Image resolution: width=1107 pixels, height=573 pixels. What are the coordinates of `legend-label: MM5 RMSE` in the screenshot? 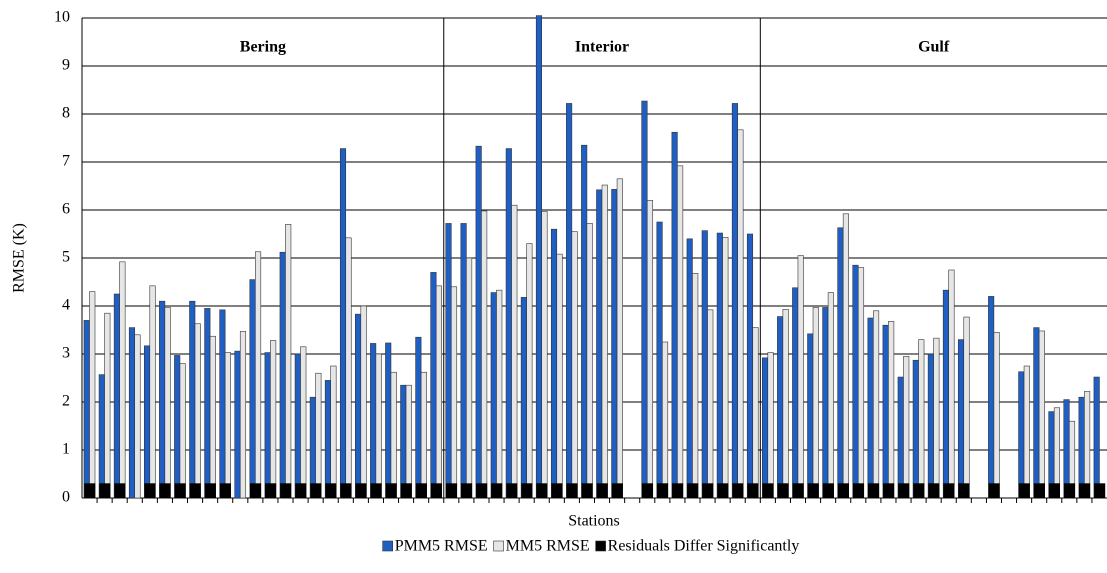 It's located at (548, 546).